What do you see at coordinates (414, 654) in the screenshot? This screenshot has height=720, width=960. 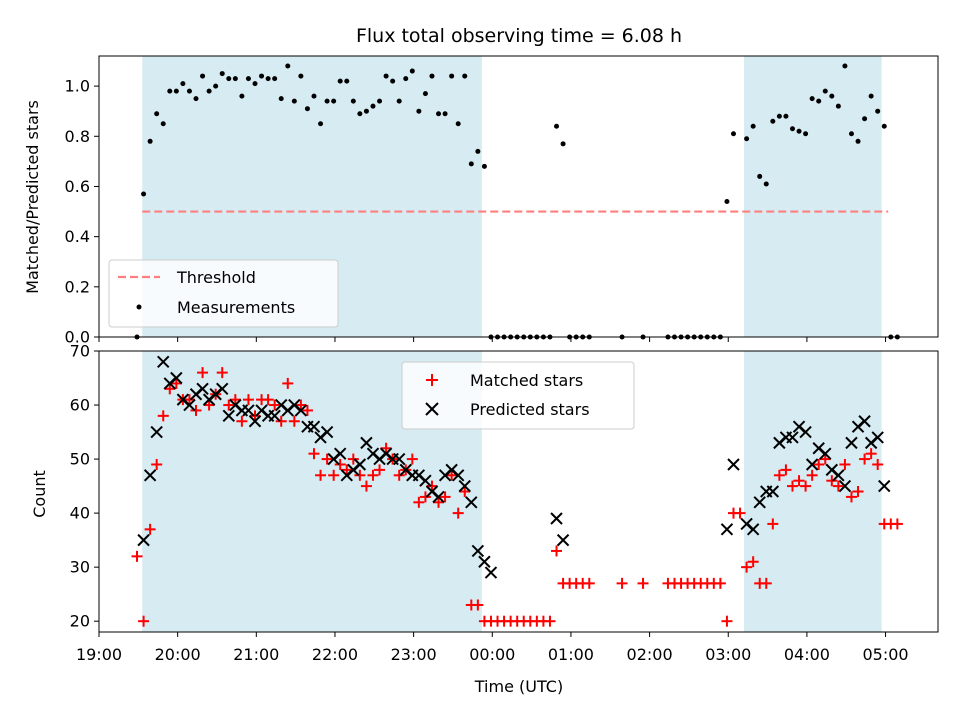 I see `x-tick-label: 23:00` at bounding box center [414, 654].